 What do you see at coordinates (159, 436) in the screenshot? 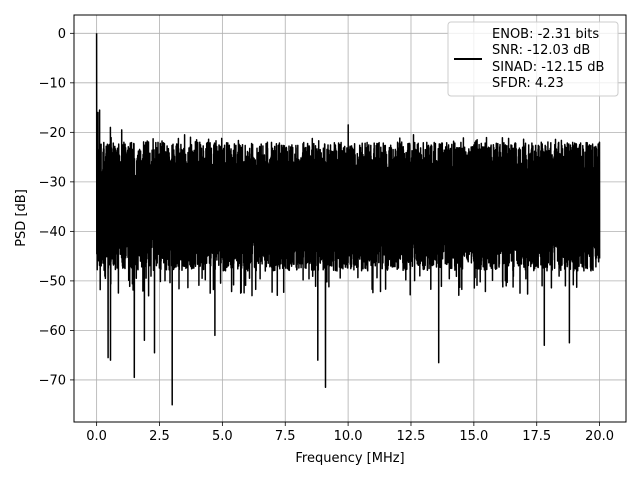
I see `x-tick-label: 2.5` at bounding box center [159, 436].